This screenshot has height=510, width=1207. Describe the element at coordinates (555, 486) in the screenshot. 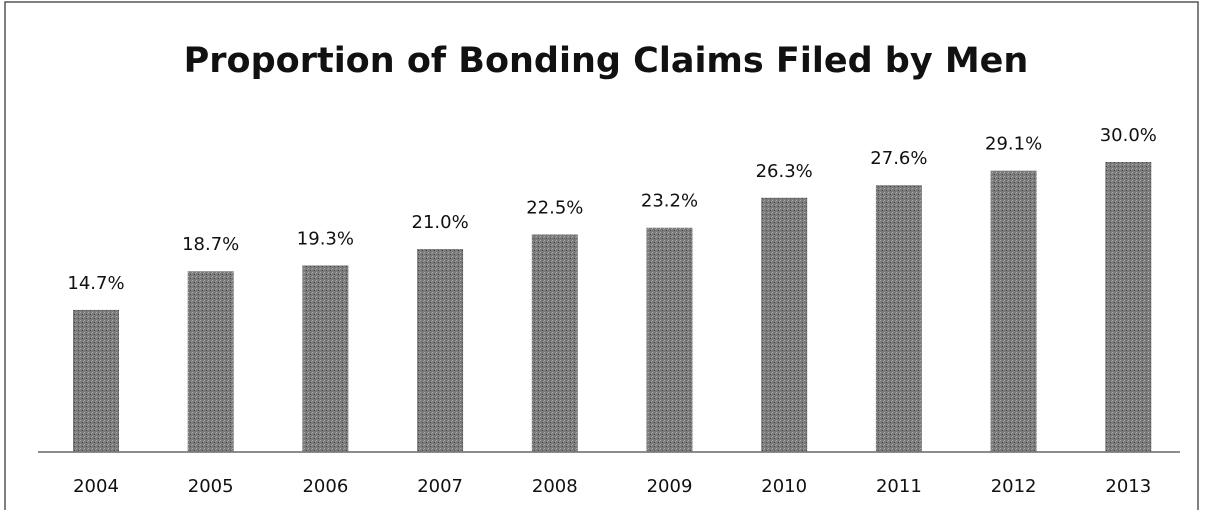

I see `x-tick-label: 2008` at that location.